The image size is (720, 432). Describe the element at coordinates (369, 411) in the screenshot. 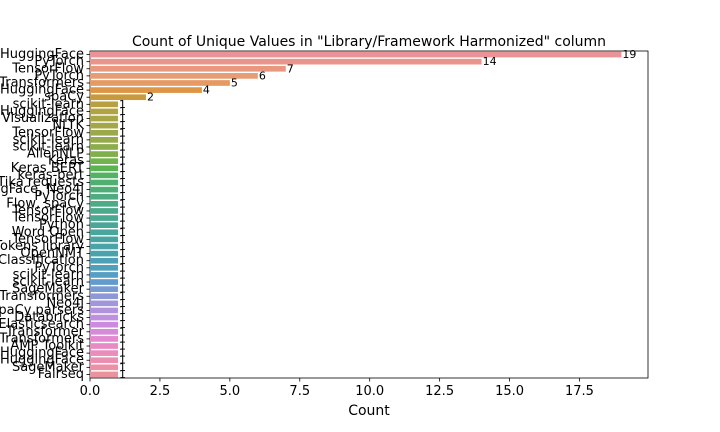

I see `x-axis-label: Count` at that location.